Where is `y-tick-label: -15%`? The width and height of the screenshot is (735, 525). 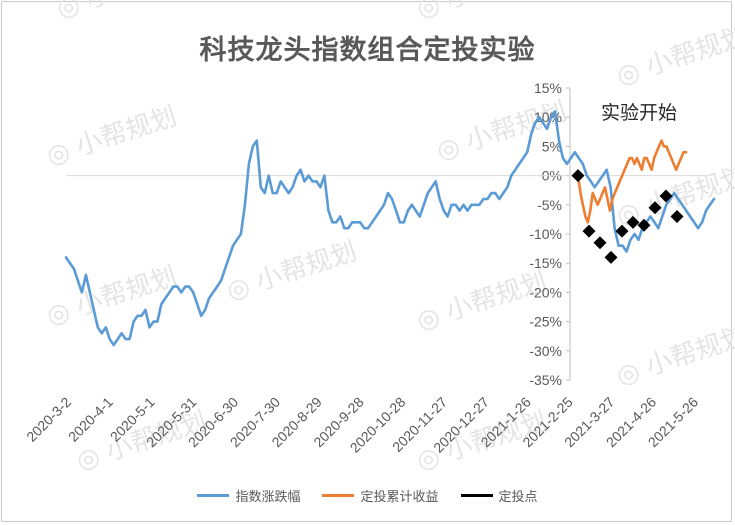 y-tick-label: -15% is located at coordinates (545, 263).